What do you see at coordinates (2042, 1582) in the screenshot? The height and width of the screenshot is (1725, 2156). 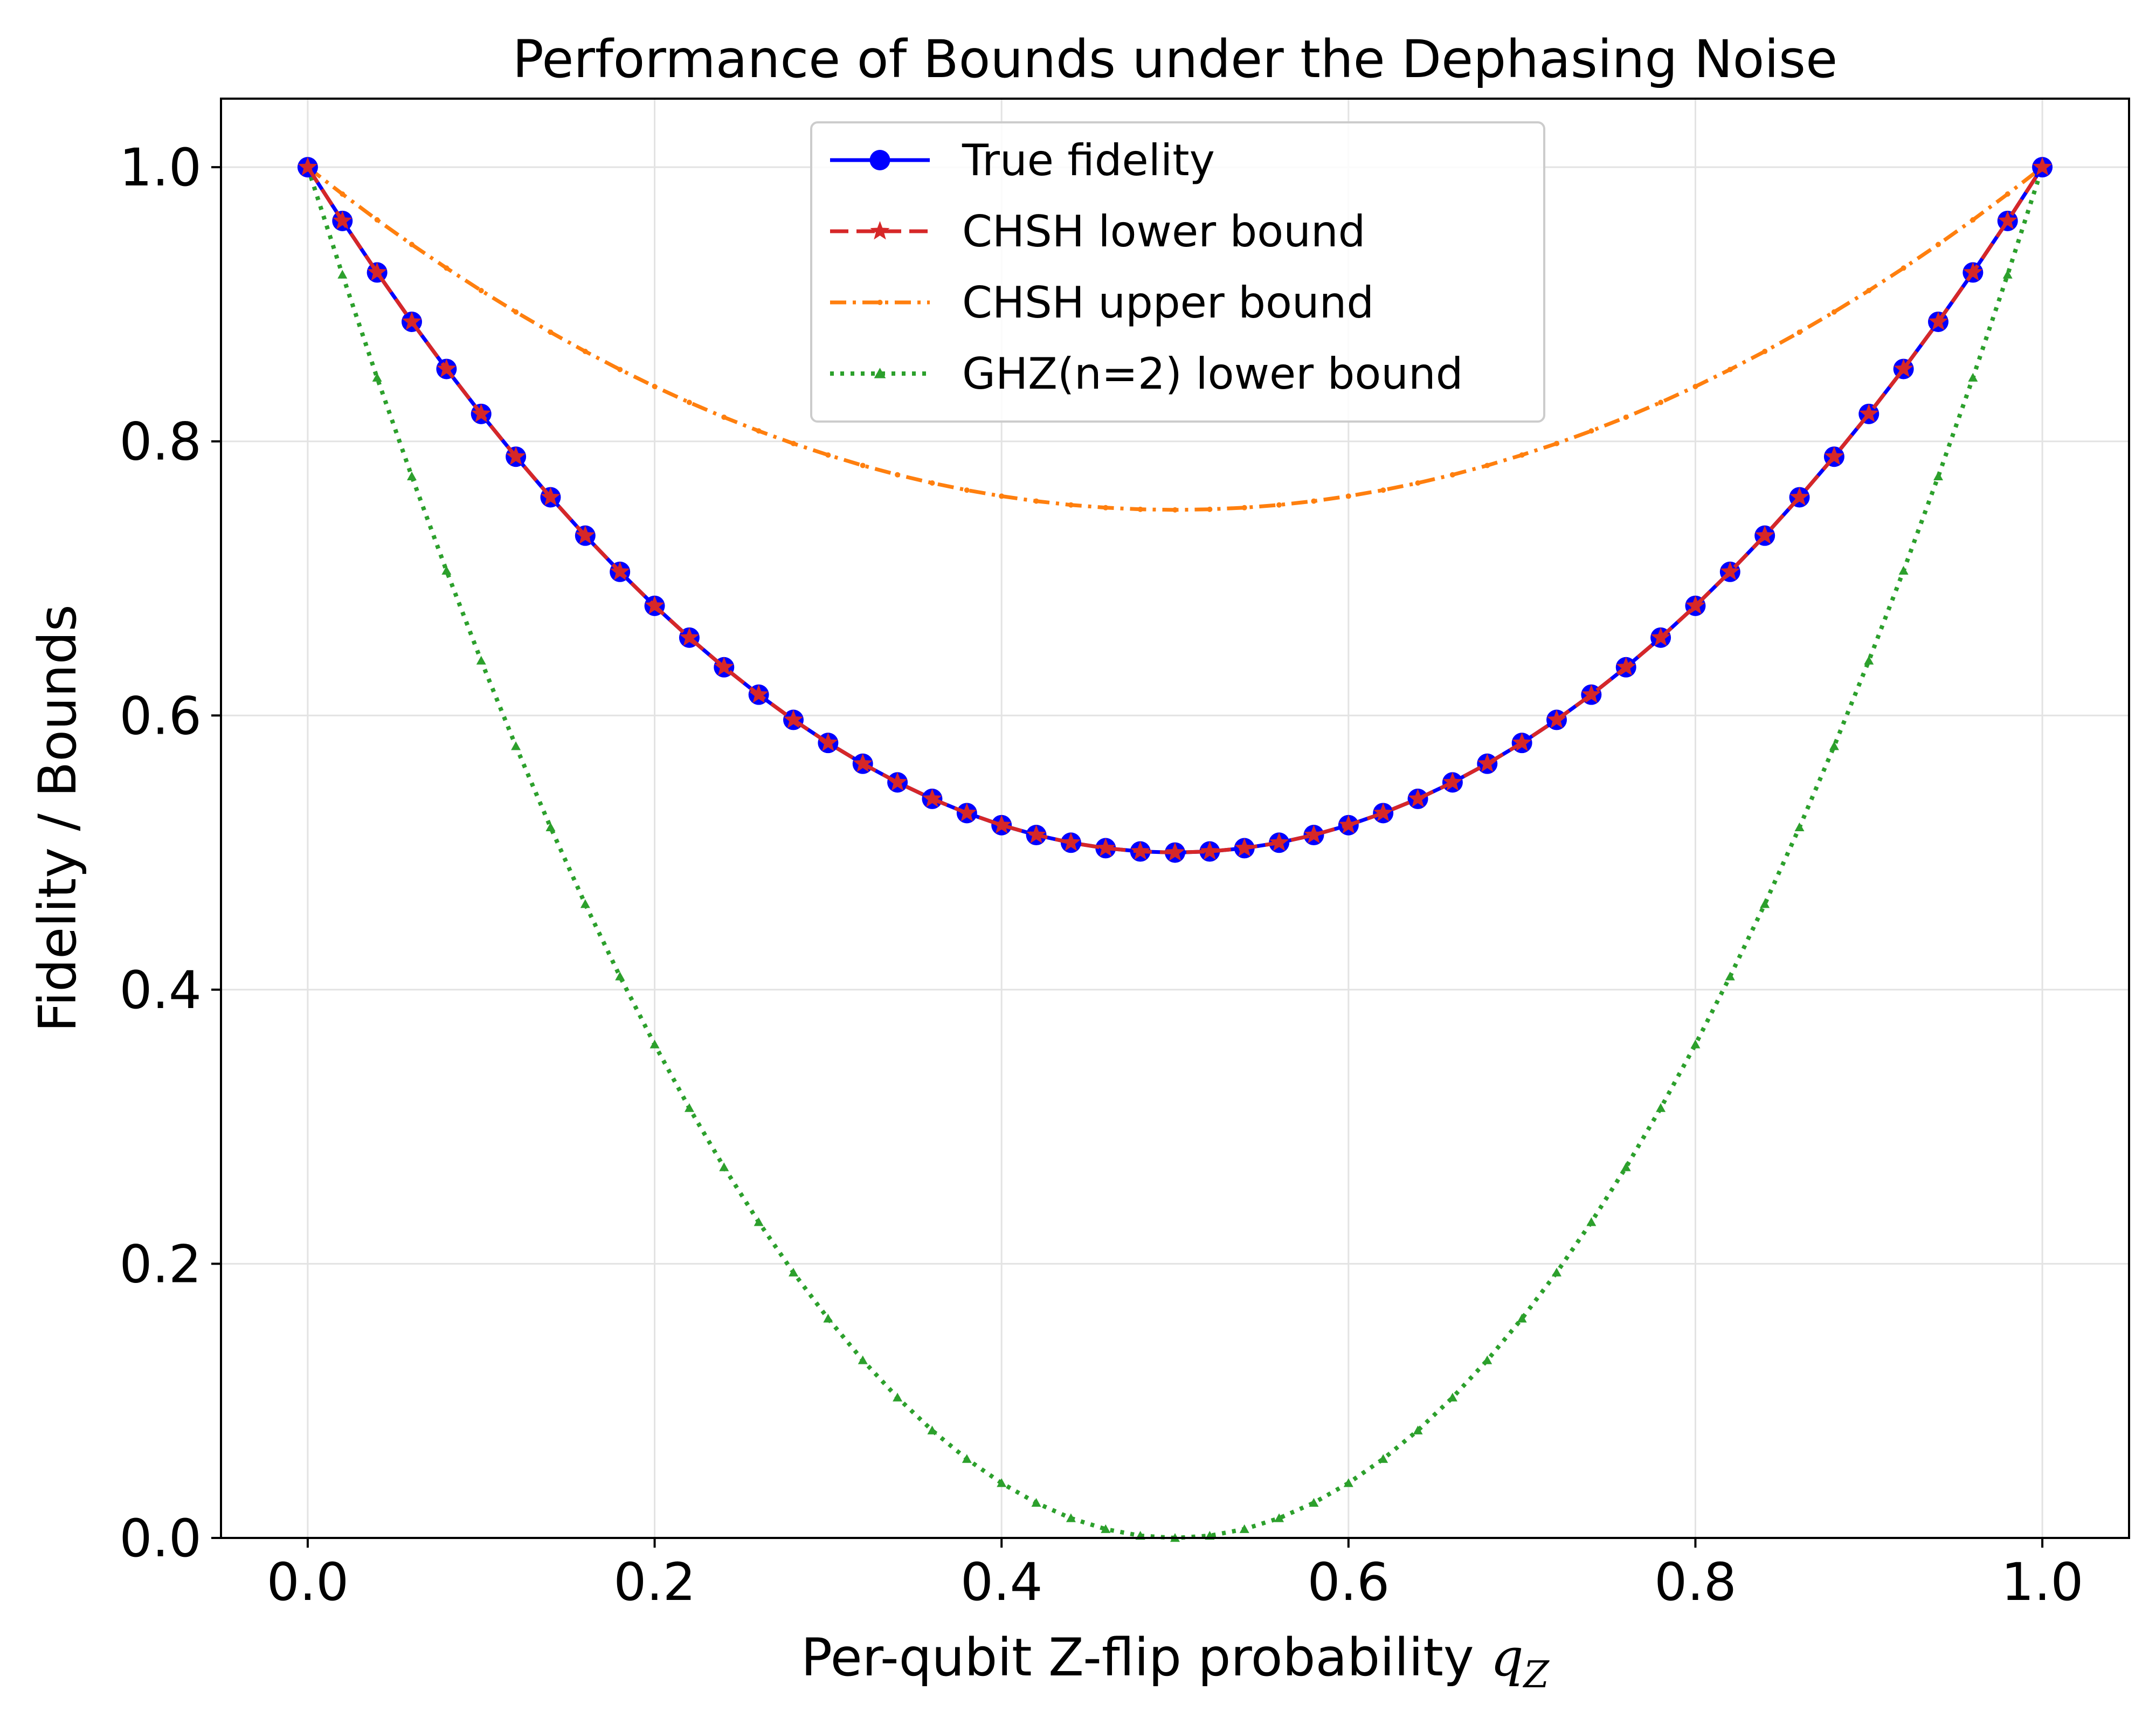 I see `x-tick-label: 1.0` at bounding box center [2042, 1582].